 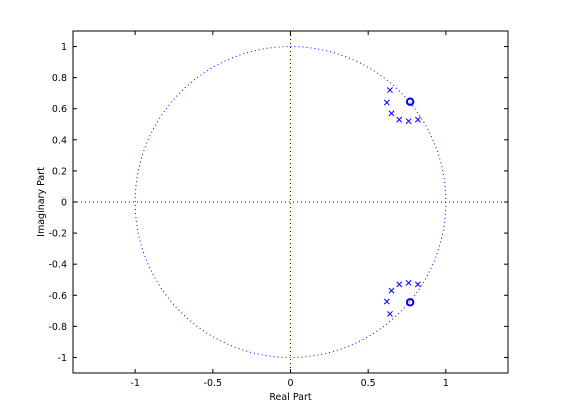 I want to click on y-tick-label: -0.2, so click(x=57, y=234).